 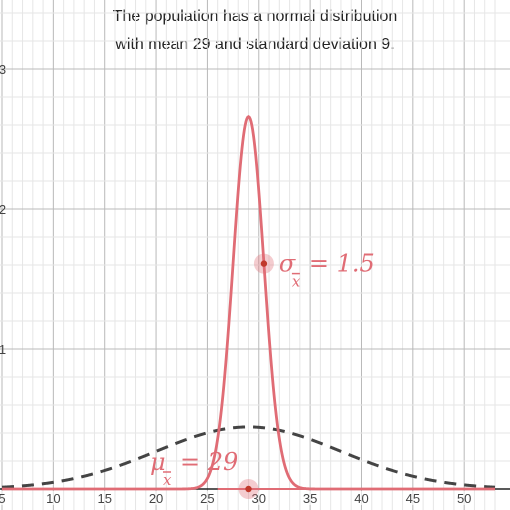 What do you see at coordinates (256, 376) in the screenshot?
I see `points` at bounding box center [256, 376].